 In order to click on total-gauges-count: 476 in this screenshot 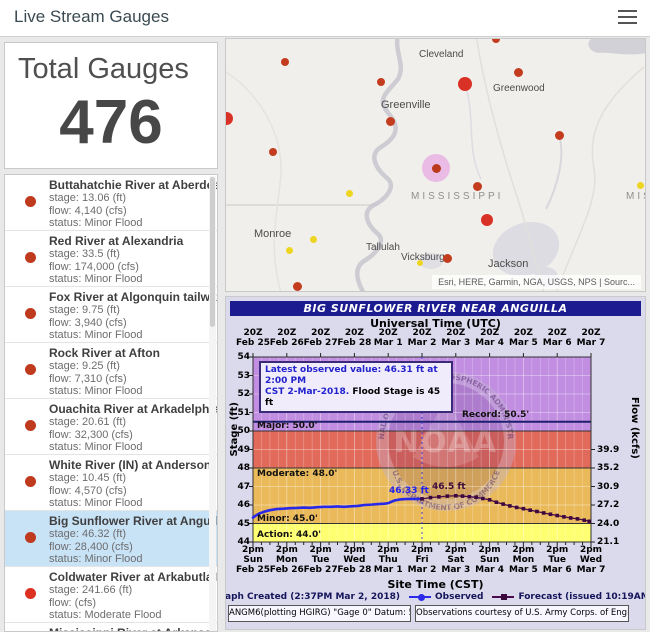, I will do `click(111, 122)`.